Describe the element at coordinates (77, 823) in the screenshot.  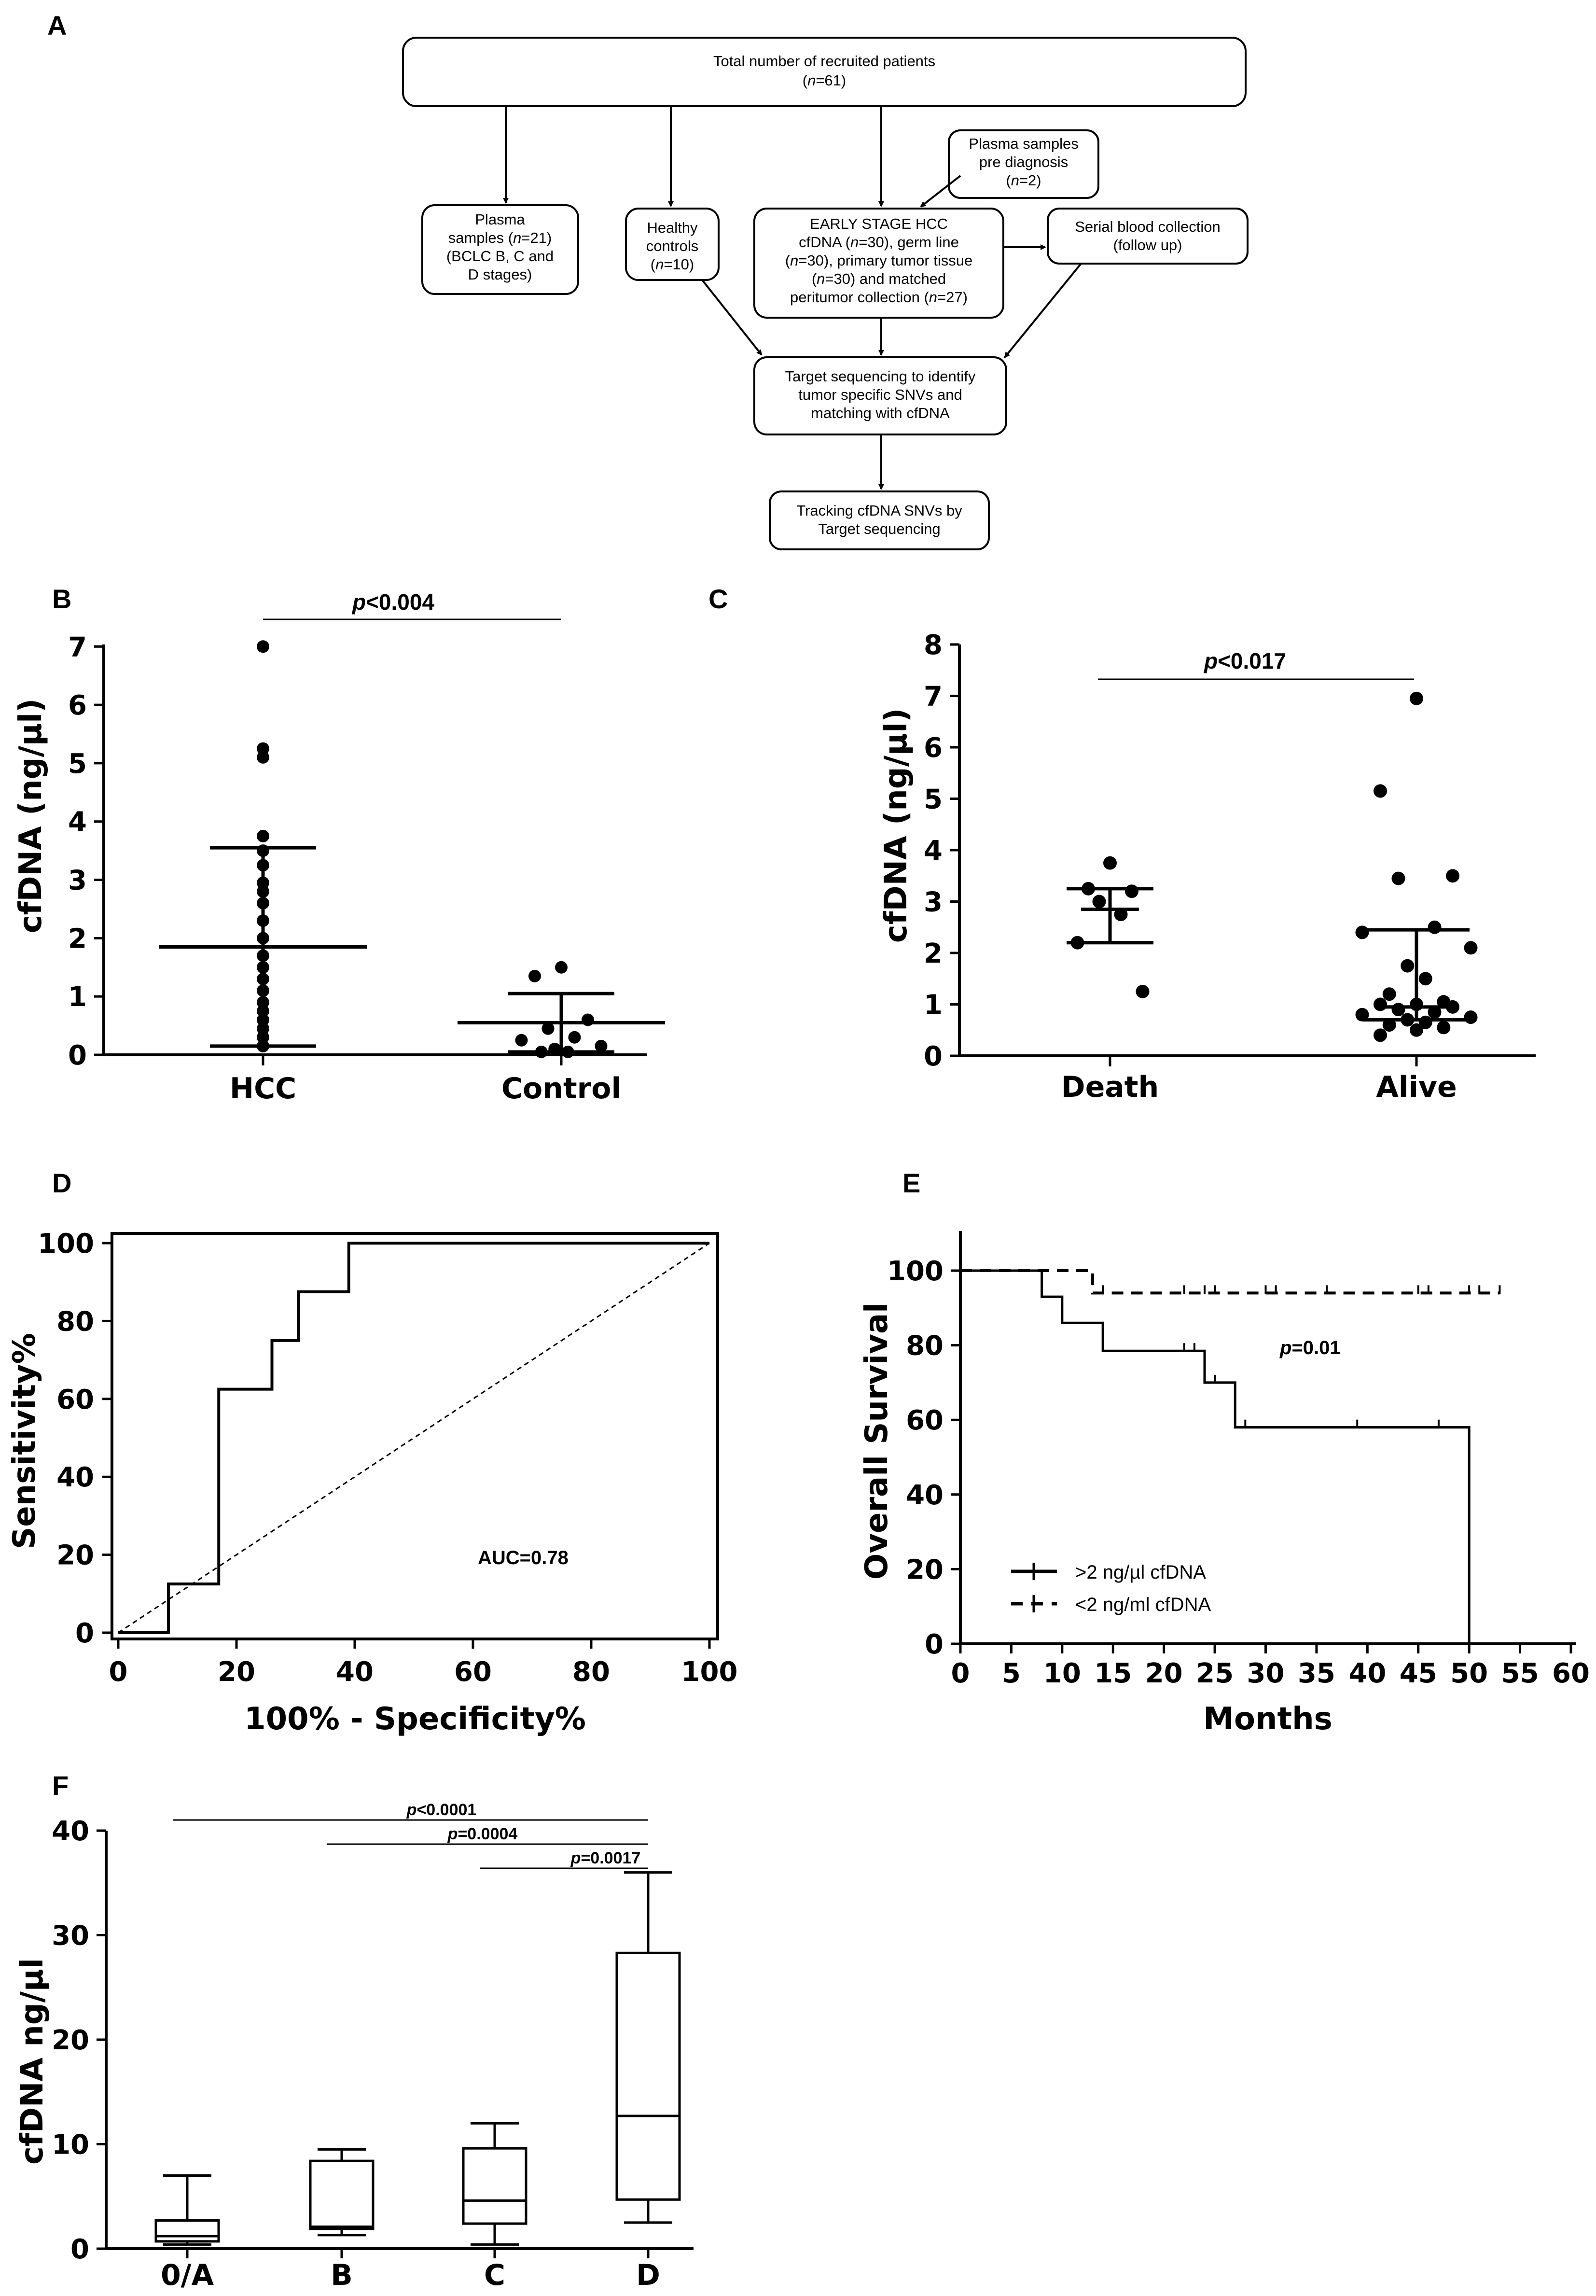
I see `panel-b-ytick-label: 4` at that location.